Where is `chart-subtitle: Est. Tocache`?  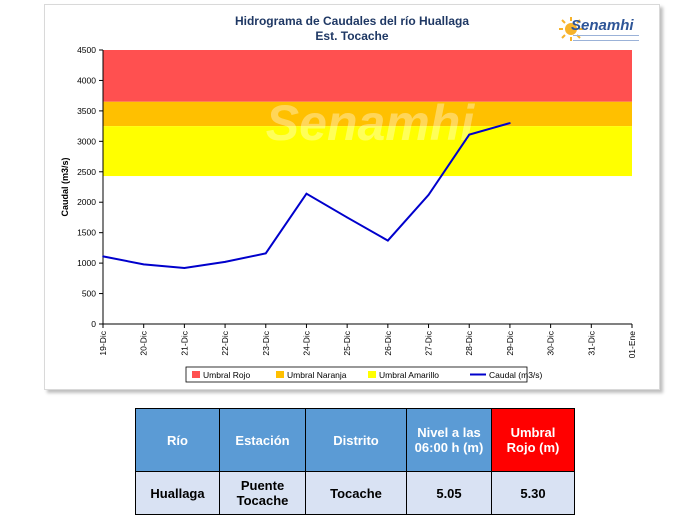
chart-subtitle: Est. Tocache is located at coordinates (352, 36).